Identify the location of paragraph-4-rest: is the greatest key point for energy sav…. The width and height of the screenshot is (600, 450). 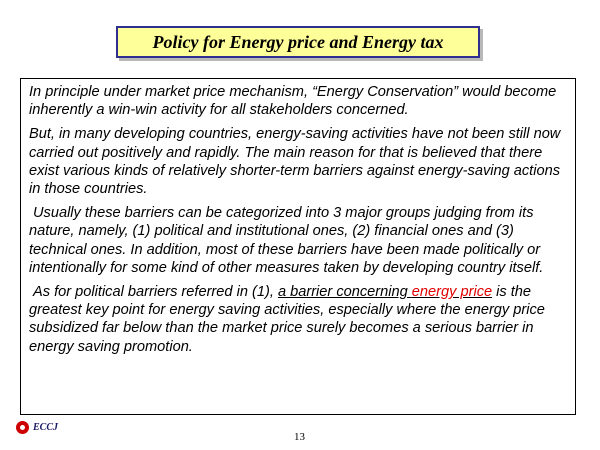
(287, 319).